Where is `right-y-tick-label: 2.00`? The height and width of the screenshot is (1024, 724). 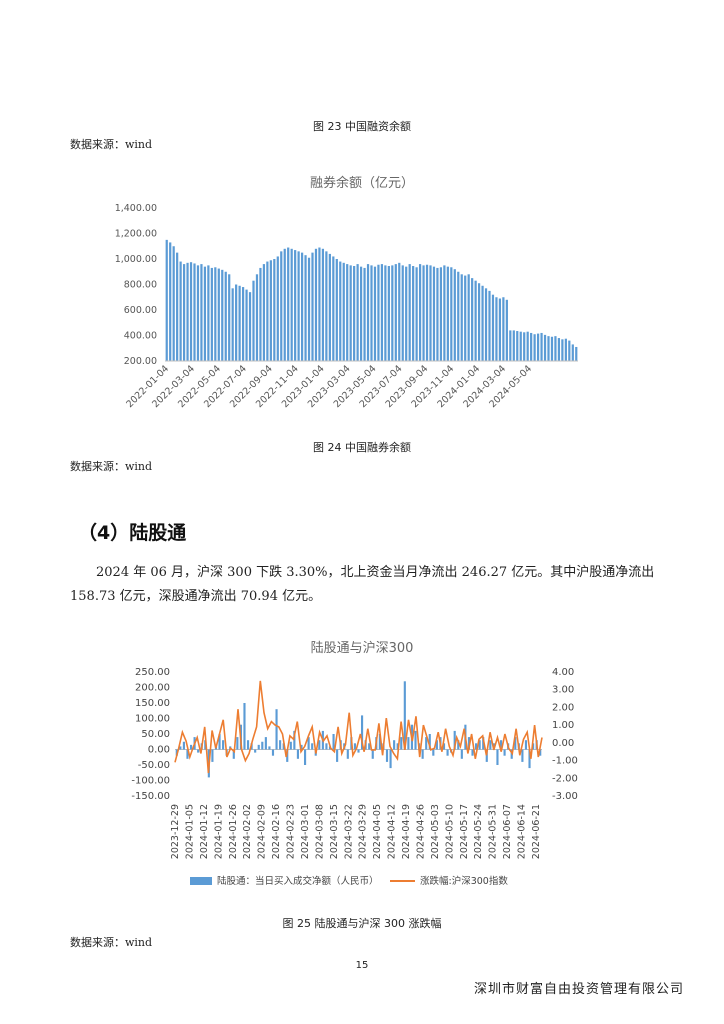 right-y-tick-label: 2.00 is located at coordinates (563, 707).